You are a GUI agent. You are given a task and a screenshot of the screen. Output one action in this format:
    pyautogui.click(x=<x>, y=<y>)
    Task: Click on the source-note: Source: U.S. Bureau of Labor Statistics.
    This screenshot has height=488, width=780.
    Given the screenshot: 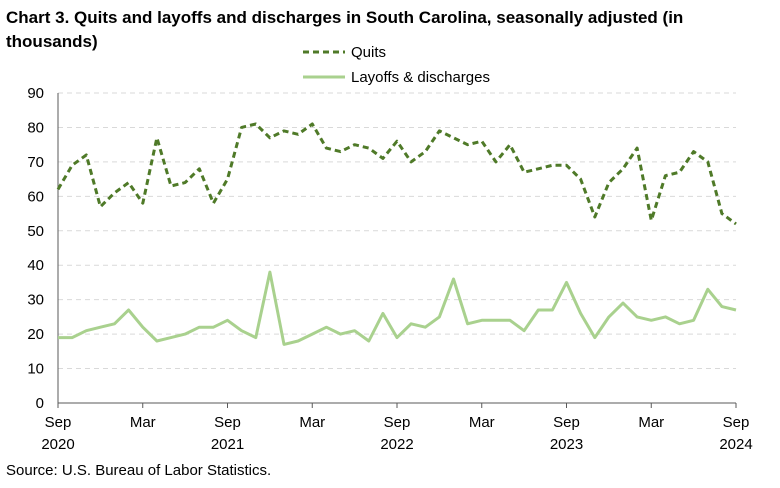 What is the action you would take?
    pyautogui.click(x=139, y=470)
    